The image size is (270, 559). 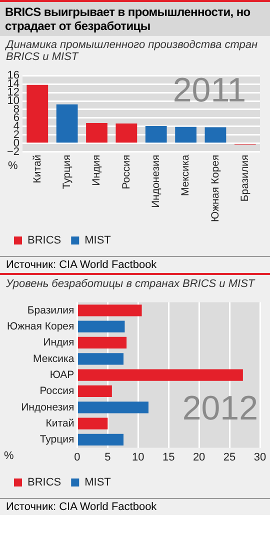 I want to click on x-tick-label: 5, so click(x=107, y=457).